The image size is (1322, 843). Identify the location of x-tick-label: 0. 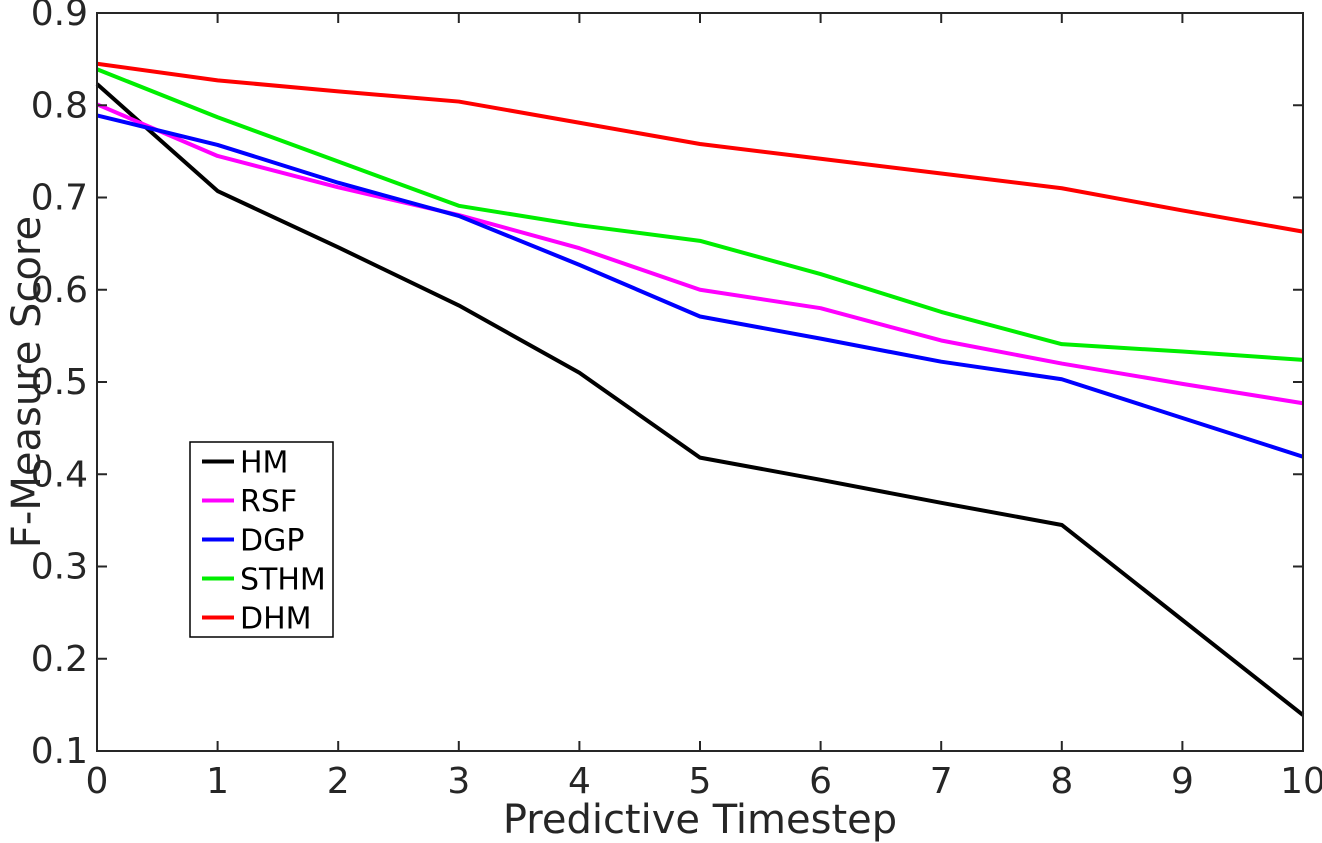
(97, 781).